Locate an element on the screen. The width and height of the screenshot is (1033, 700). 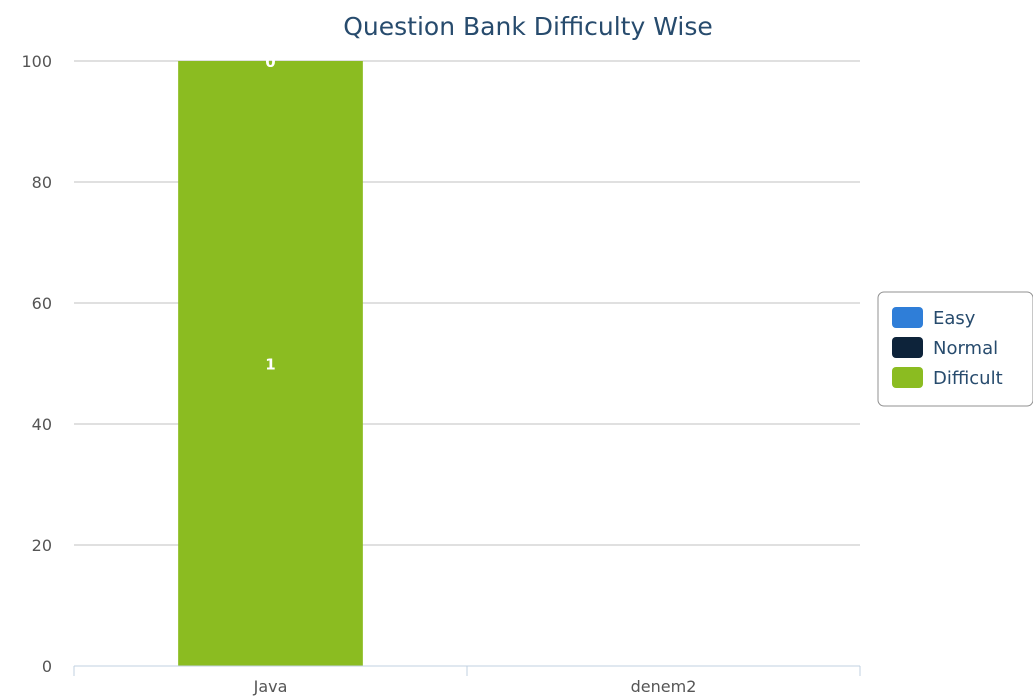
legend-swatch-difficult is located at coordinates (907, 377).